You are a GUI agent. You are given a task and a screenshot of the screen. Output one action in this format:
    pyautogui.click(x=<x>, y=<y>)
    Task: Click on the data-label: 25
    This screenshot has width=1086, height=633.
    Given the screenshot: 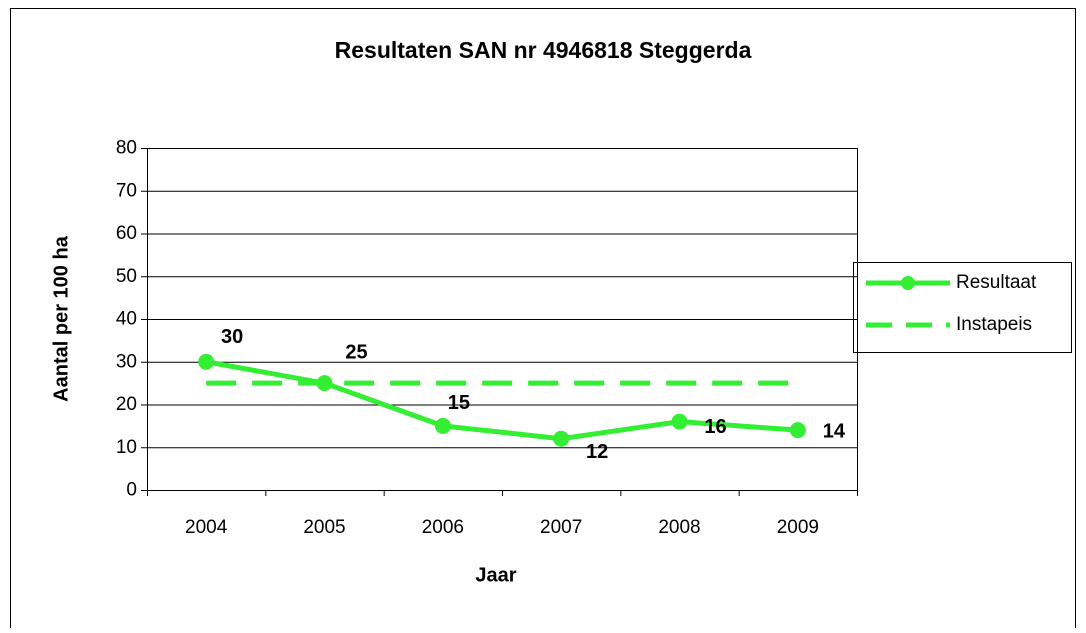 What is the action you would take?
    pyautogui.click(x=356, y=352)
    